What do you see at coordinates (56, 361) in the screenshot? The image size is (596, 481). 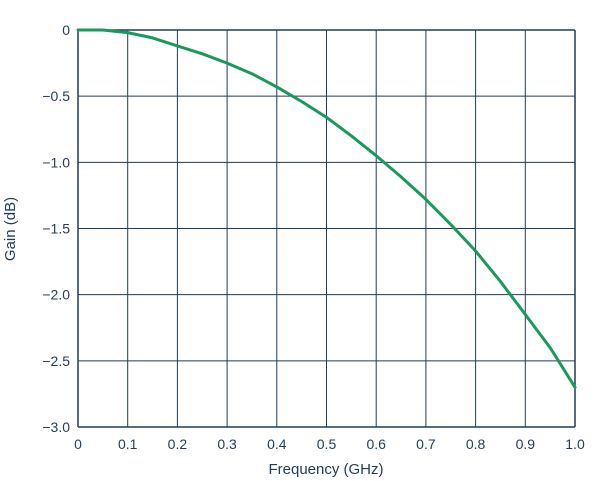 I see `y-tick-label: −2.5` at bounding box center [56, 361].